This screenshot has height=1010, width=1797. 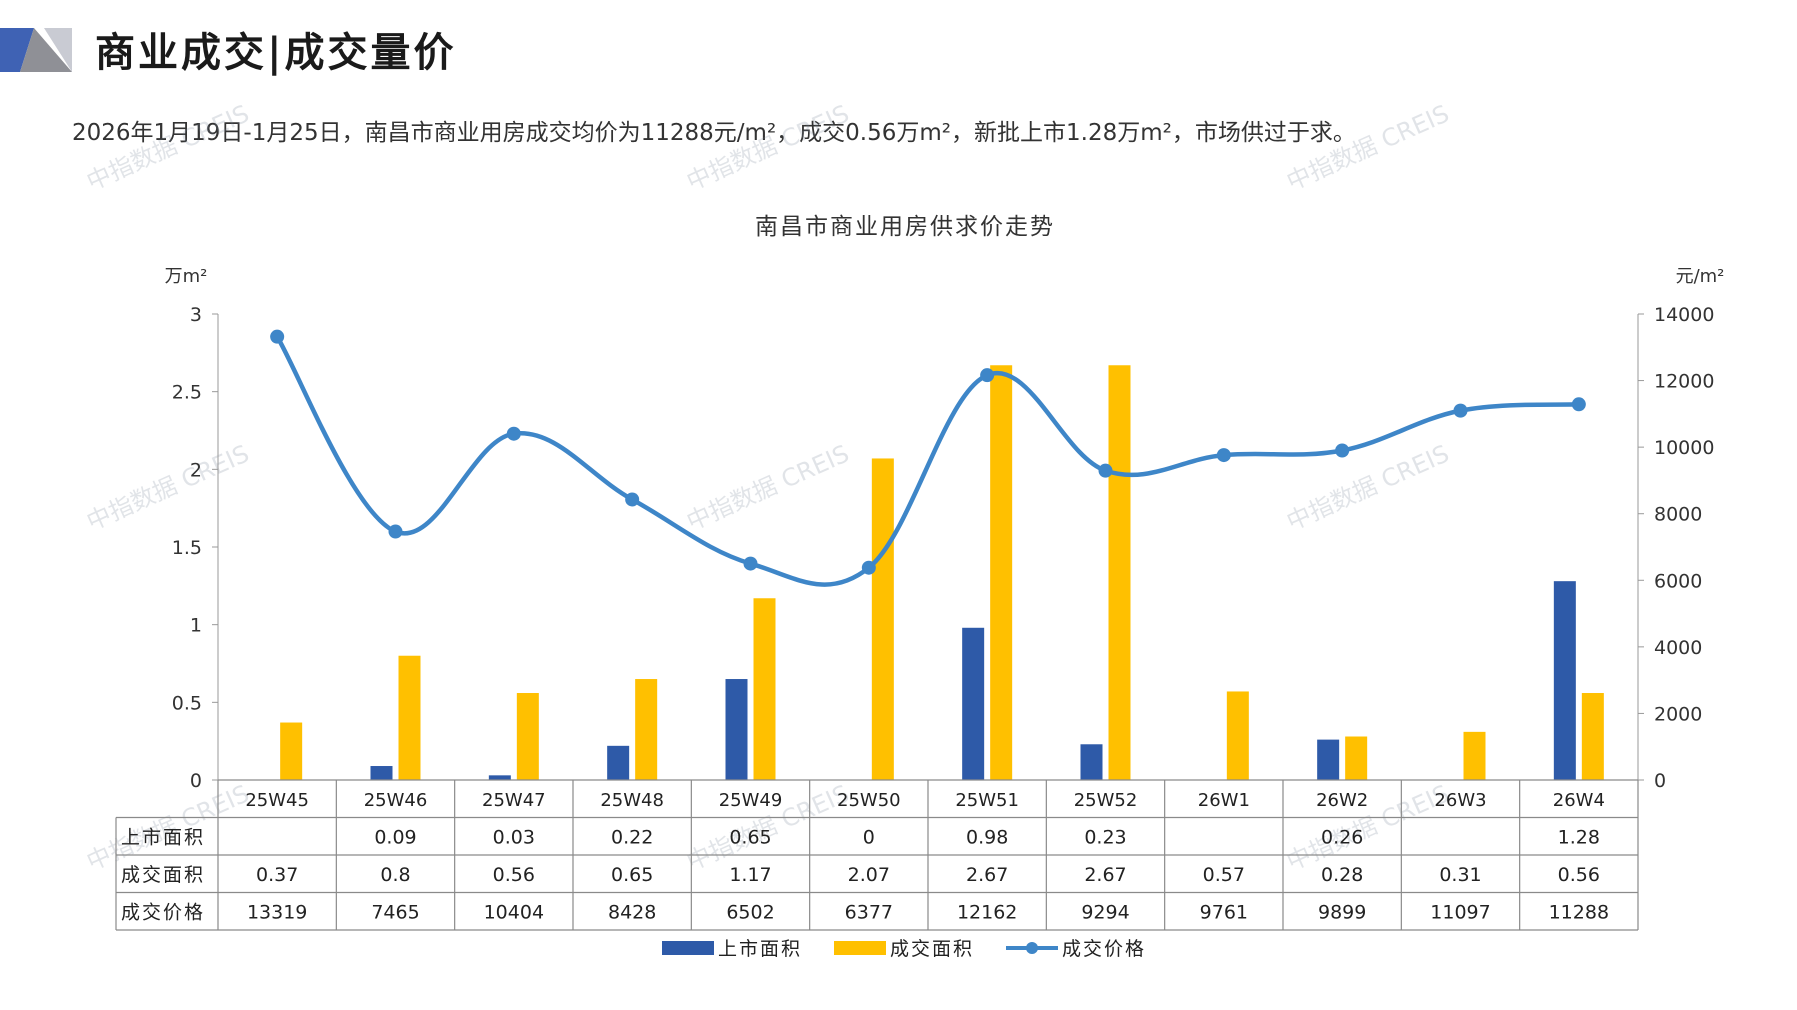 I want to click on right-axis-tick-label: 4000, so click(x=1678, y=648).